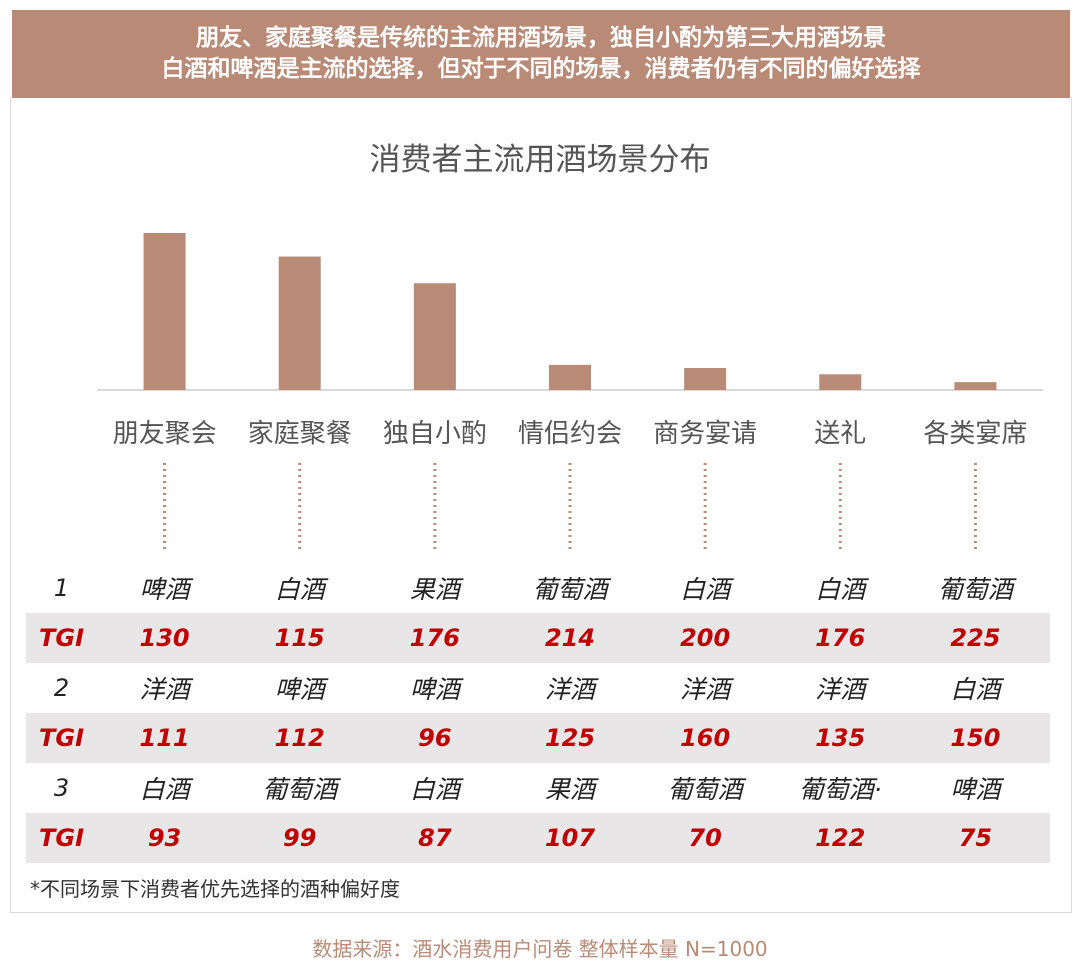  I want to click on drink-cell-2: 葡萄酒, so click(300, 789).